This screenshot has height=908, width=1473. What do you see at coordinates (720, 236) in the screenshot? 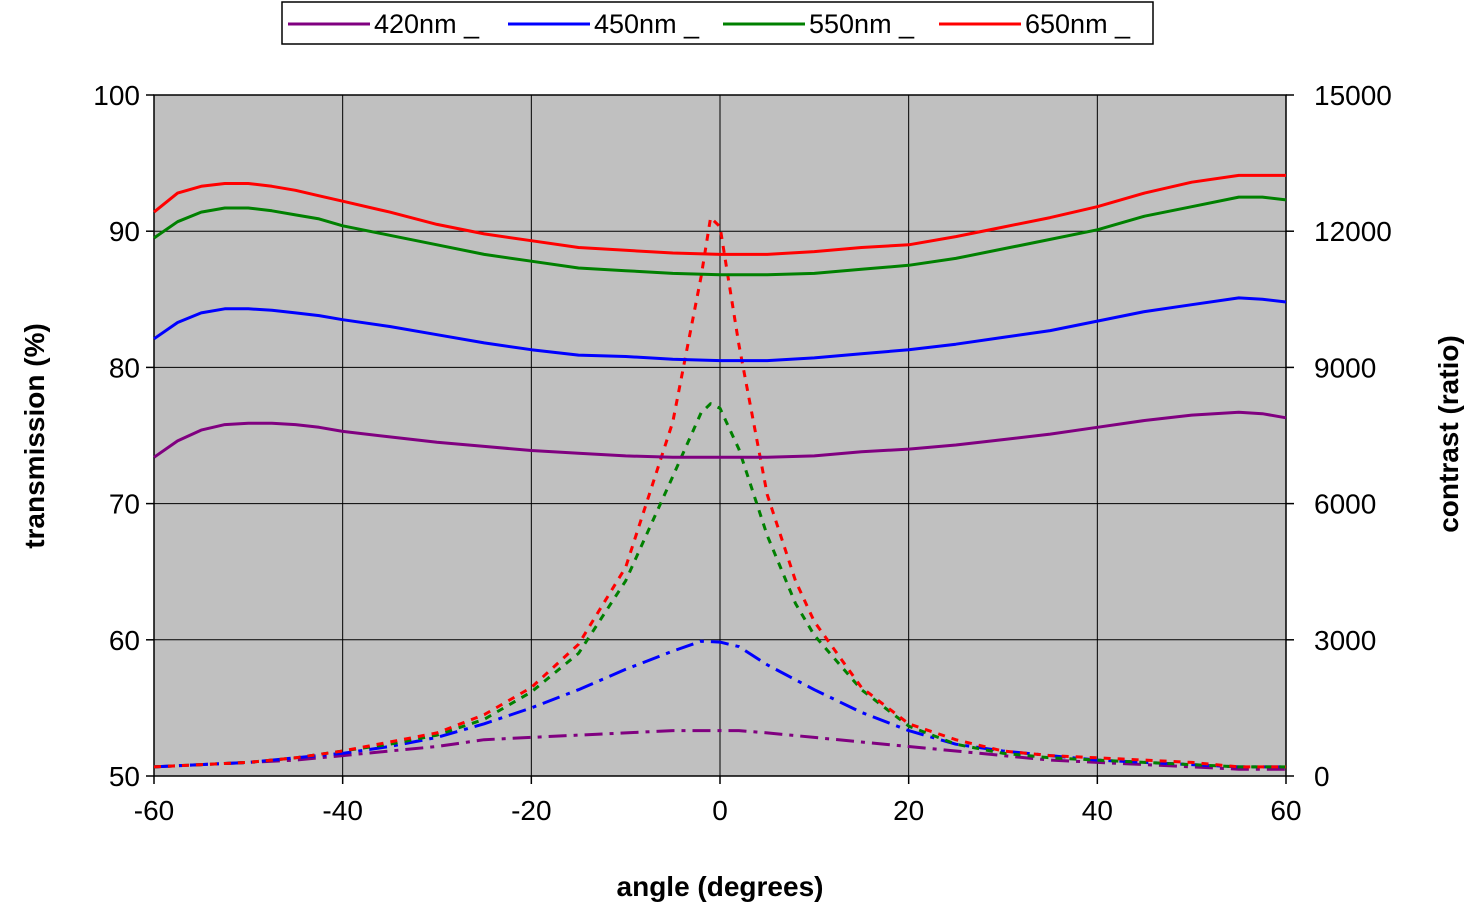
I see `transmission-series-550nm` at bounding box center [720, 236].